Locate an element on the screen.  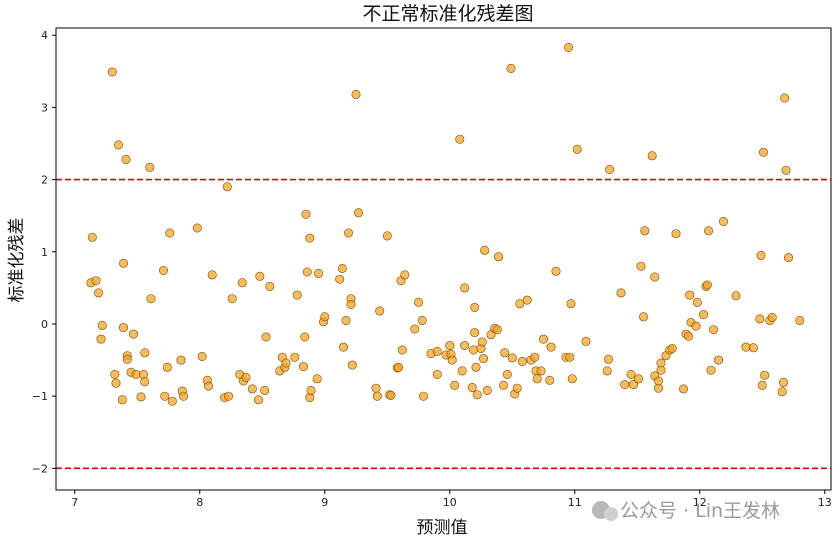
y-axis-label: 标准化残差 is located at coordinates (17, 260).